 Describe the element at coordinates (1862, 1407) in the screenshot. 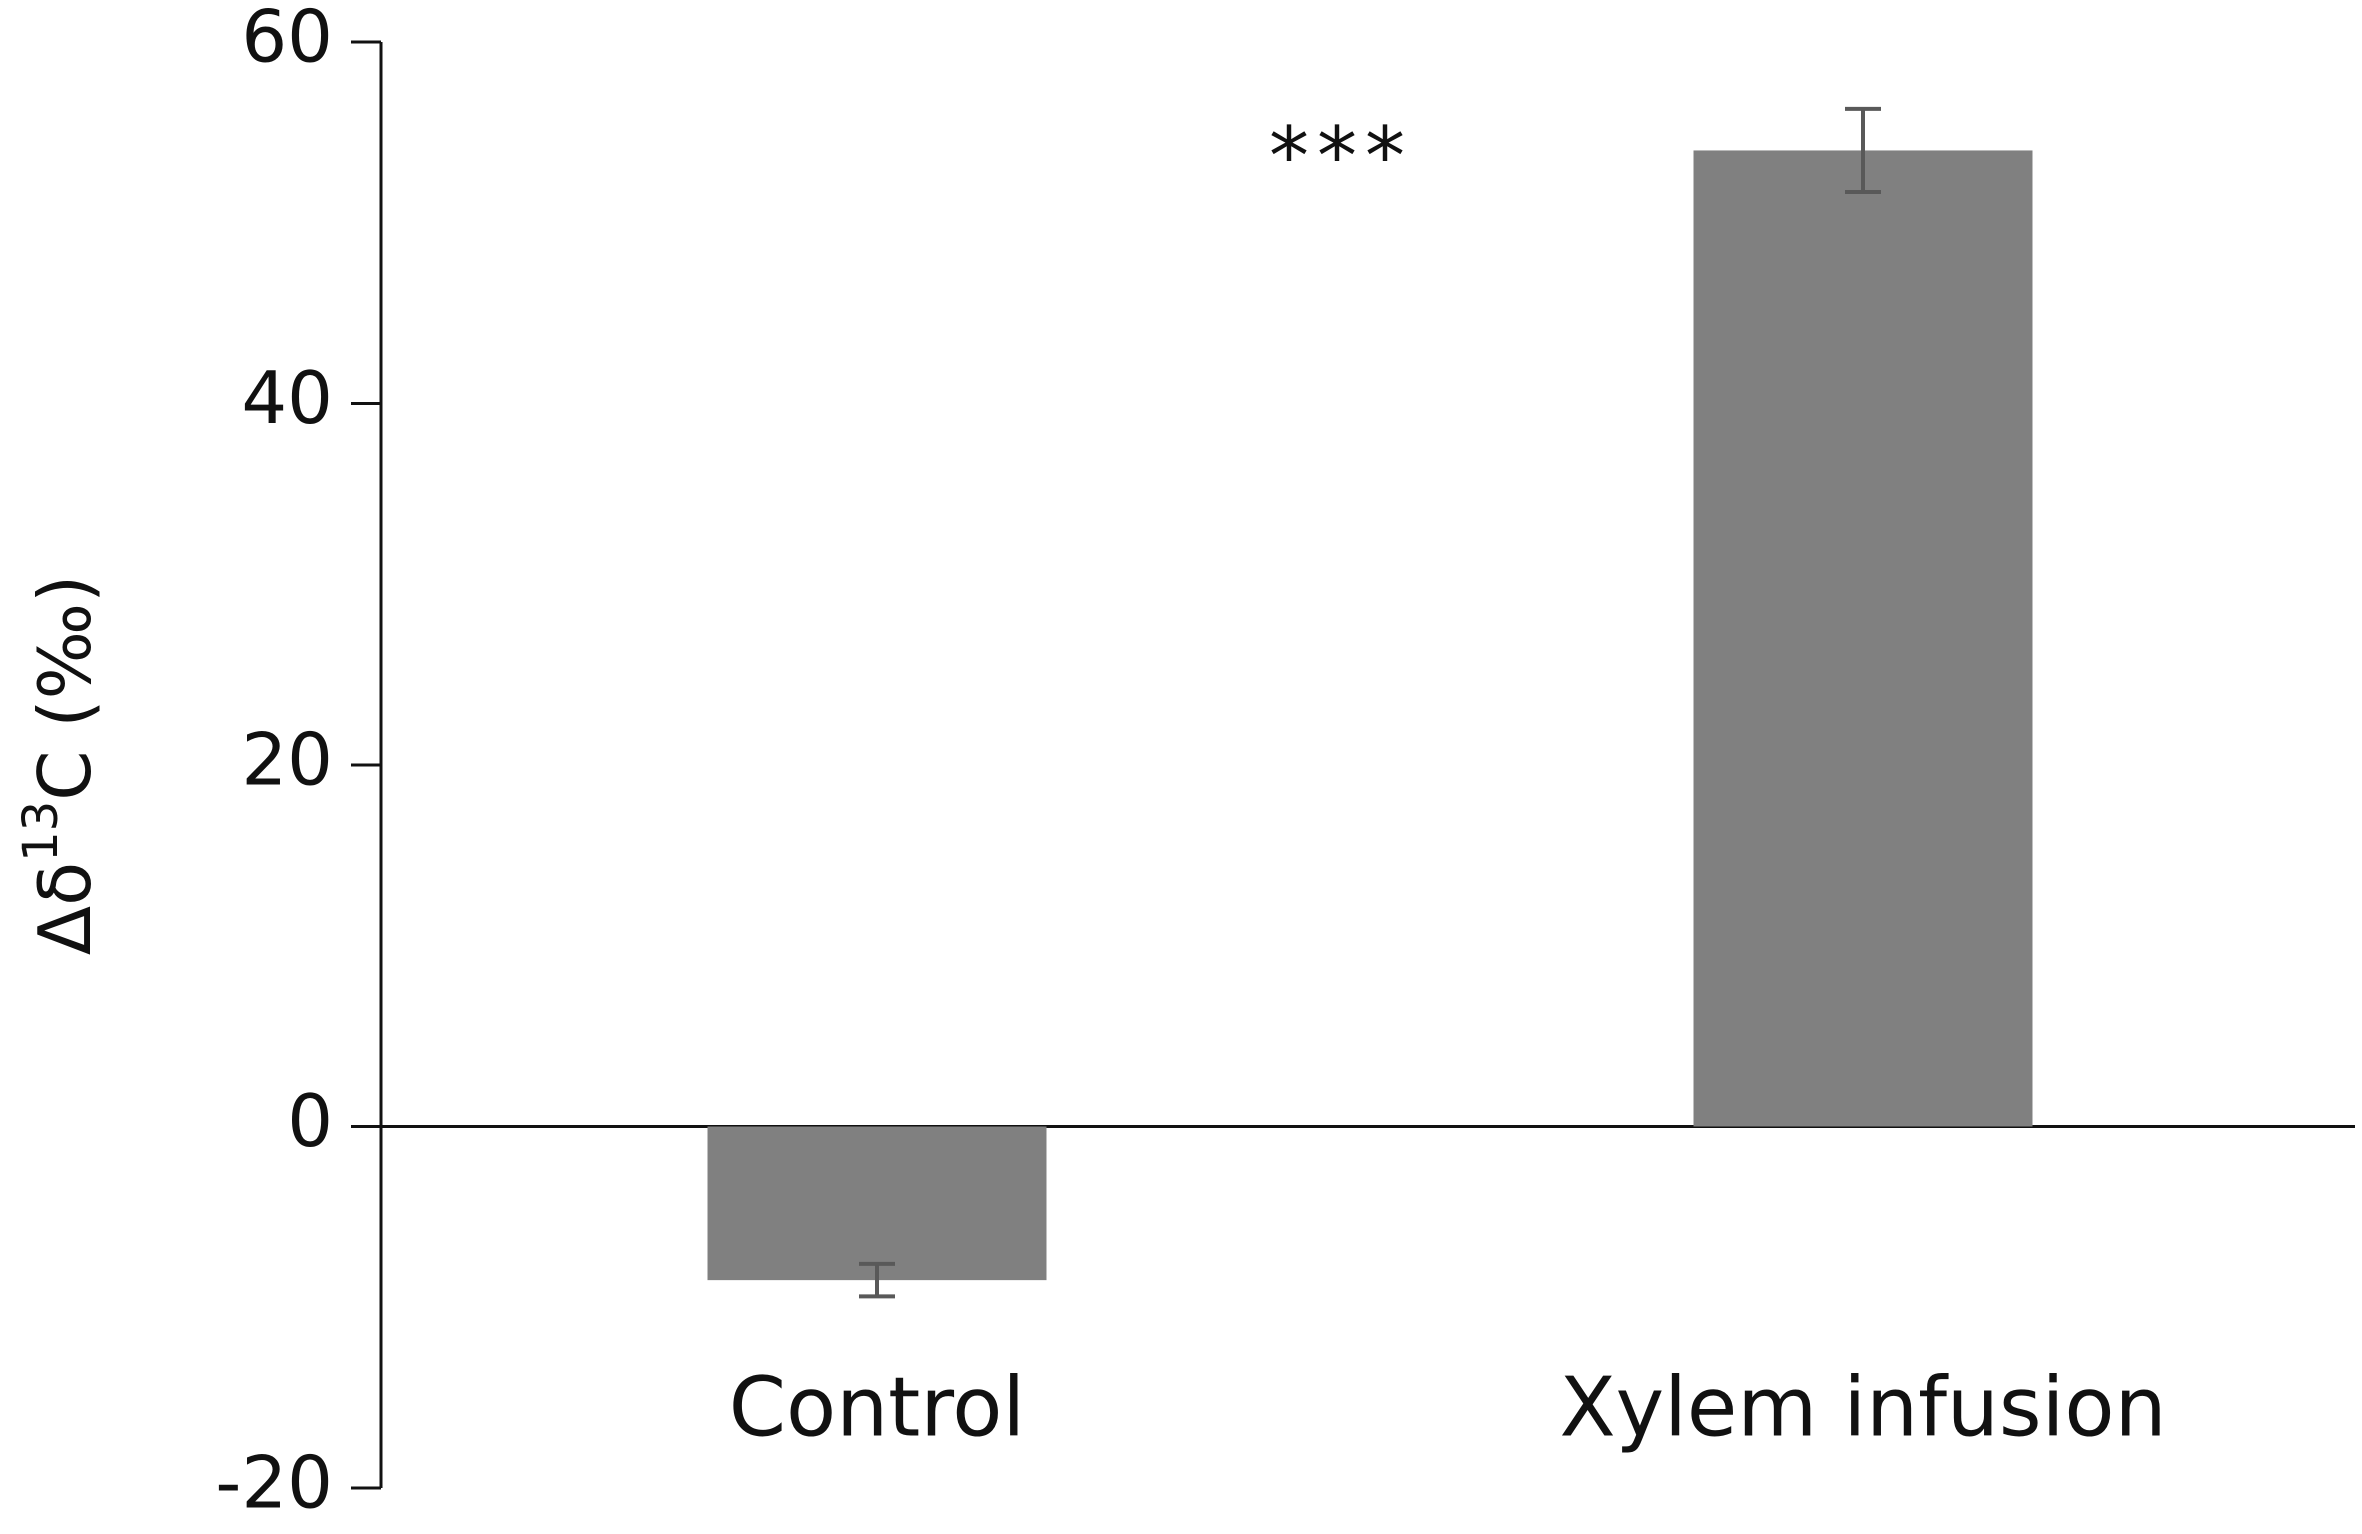

I see `x-tick-label: Xylem infusion` at that location.